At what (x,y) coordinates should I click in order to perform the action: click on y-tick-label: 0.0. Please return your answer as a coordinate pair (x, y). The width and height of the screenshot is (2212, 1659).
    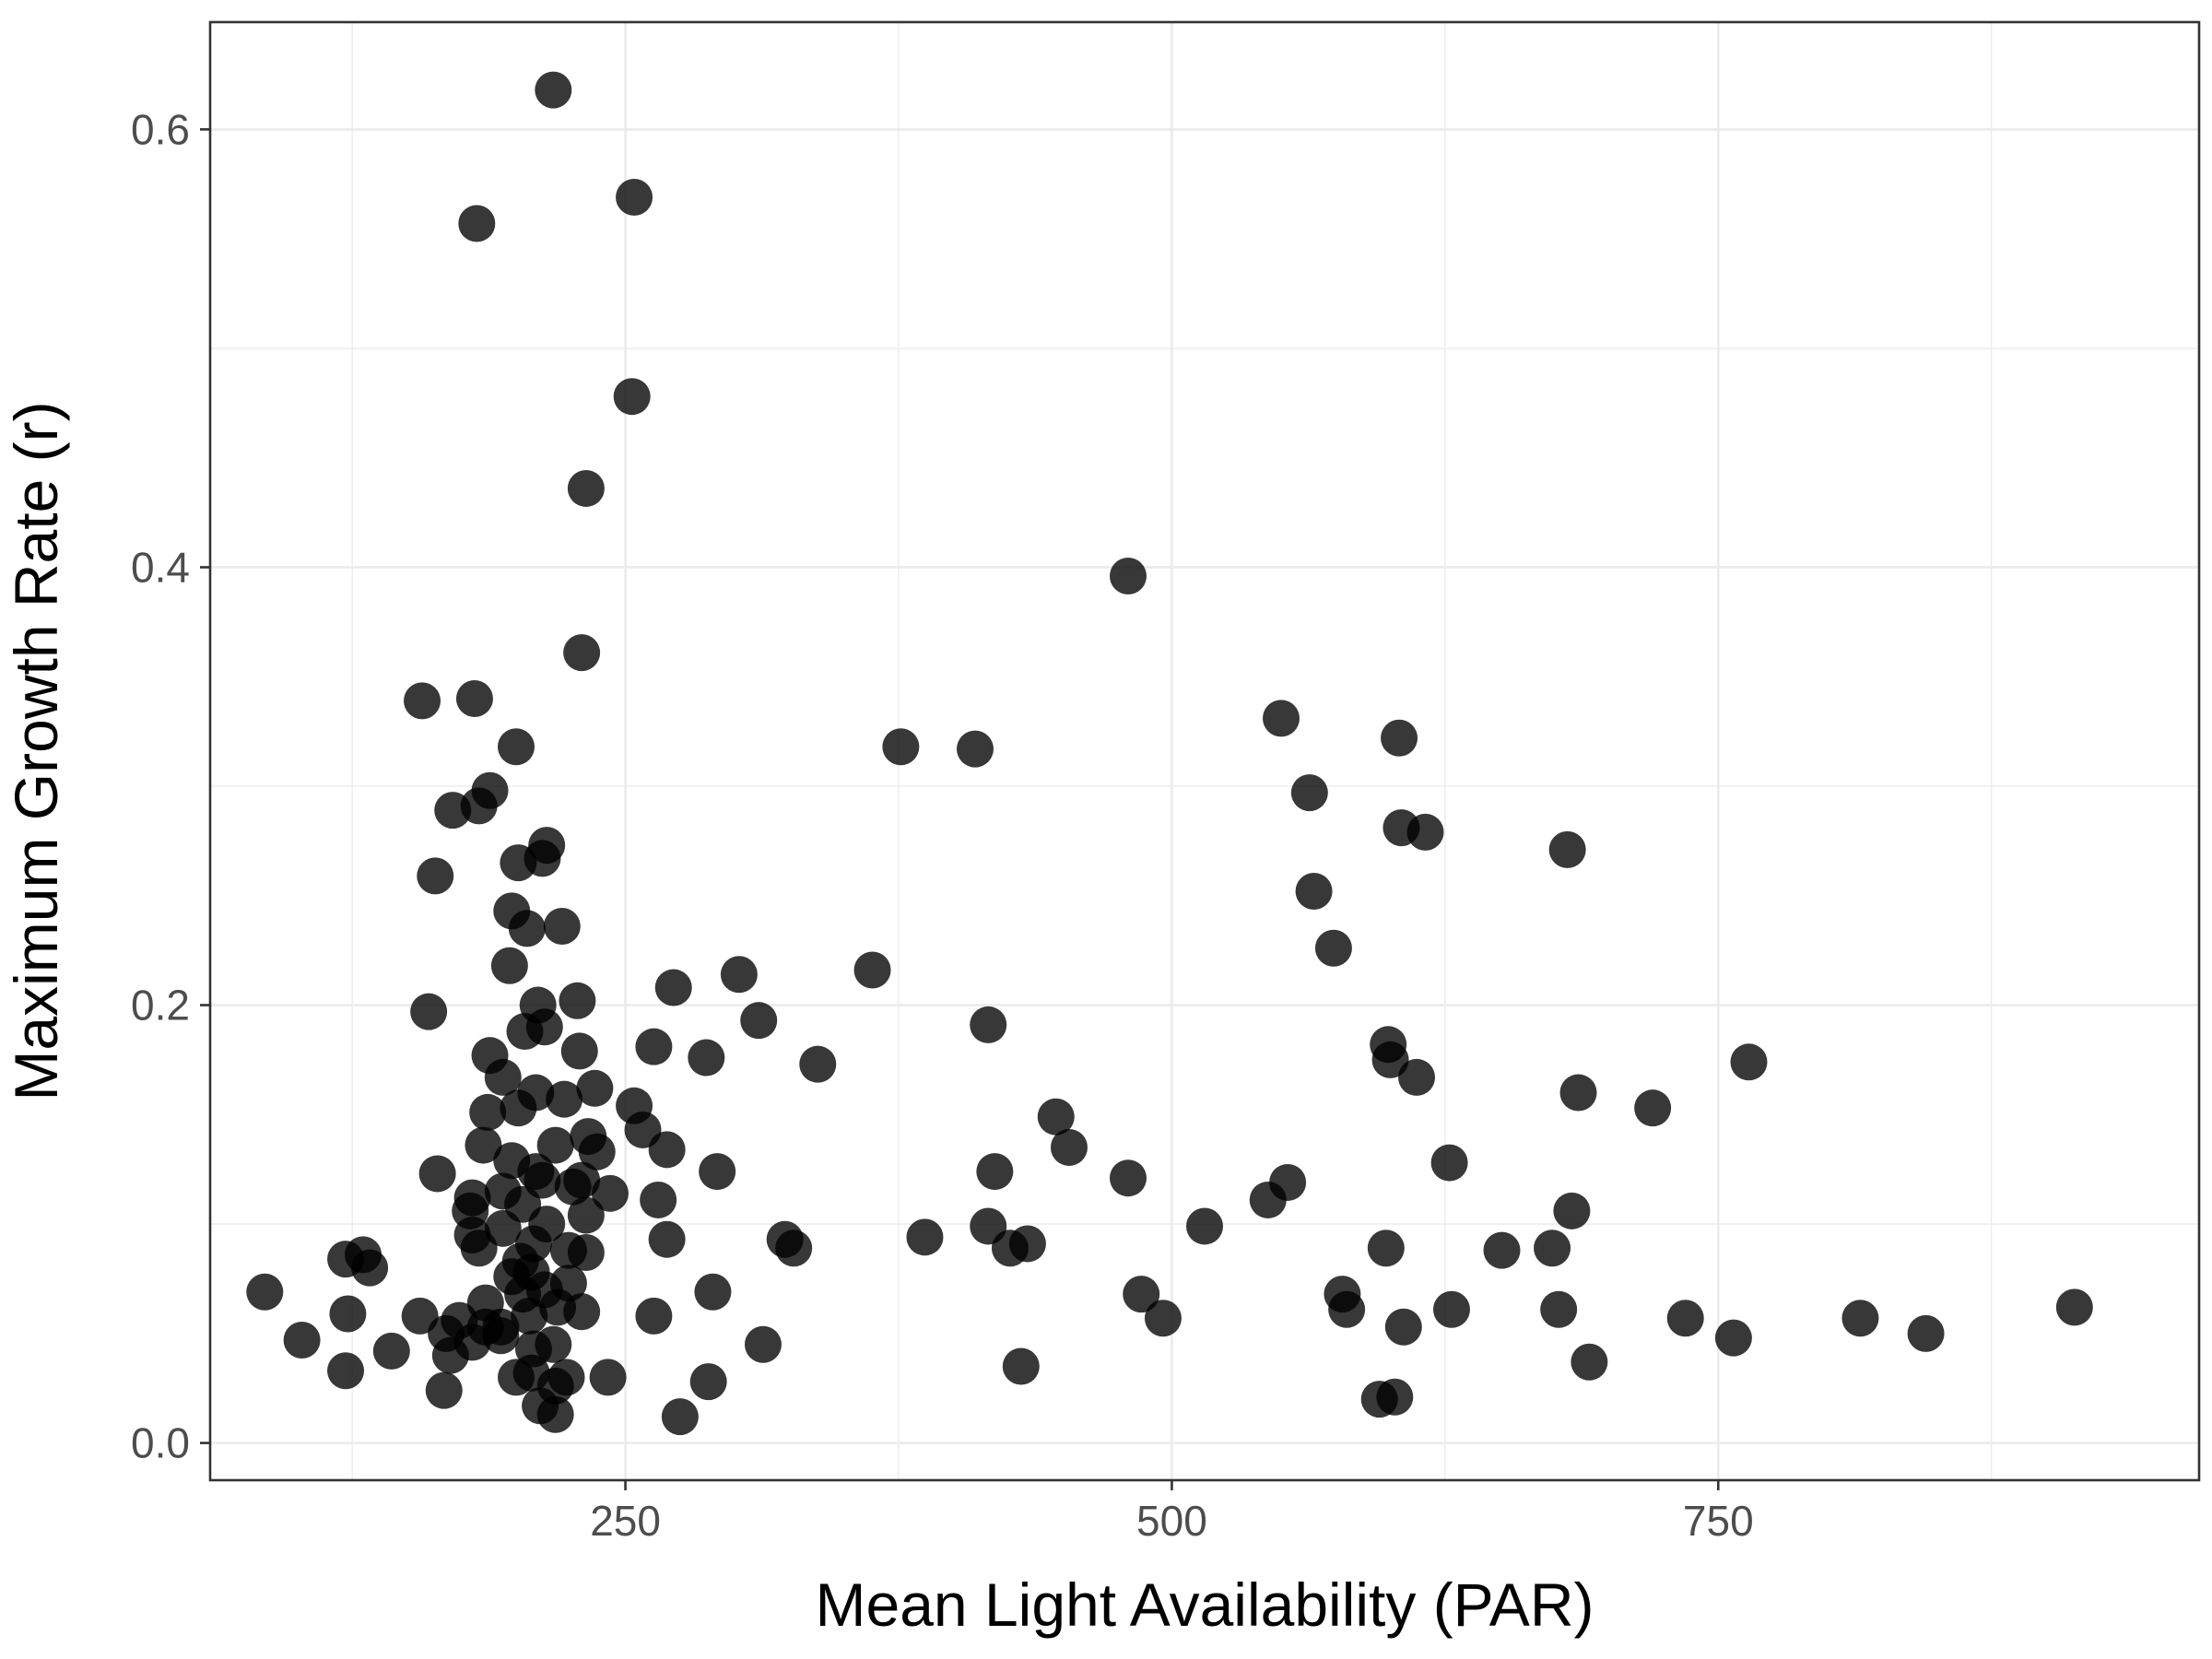
    Looking at the image, I should click on (160, 1443).